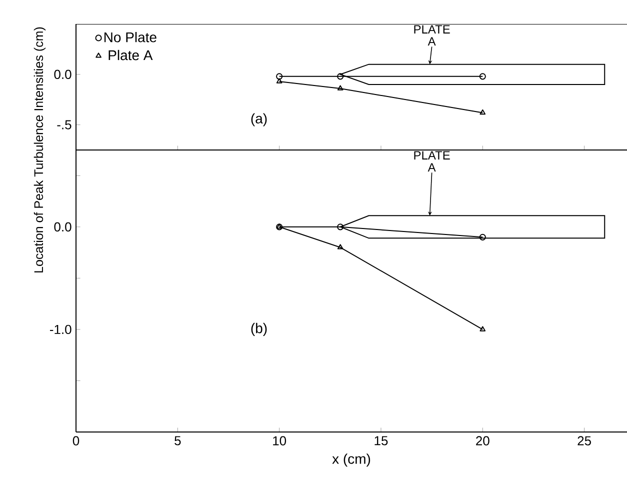  I want to click on y-tick-label: -.5, so click(64, 125).